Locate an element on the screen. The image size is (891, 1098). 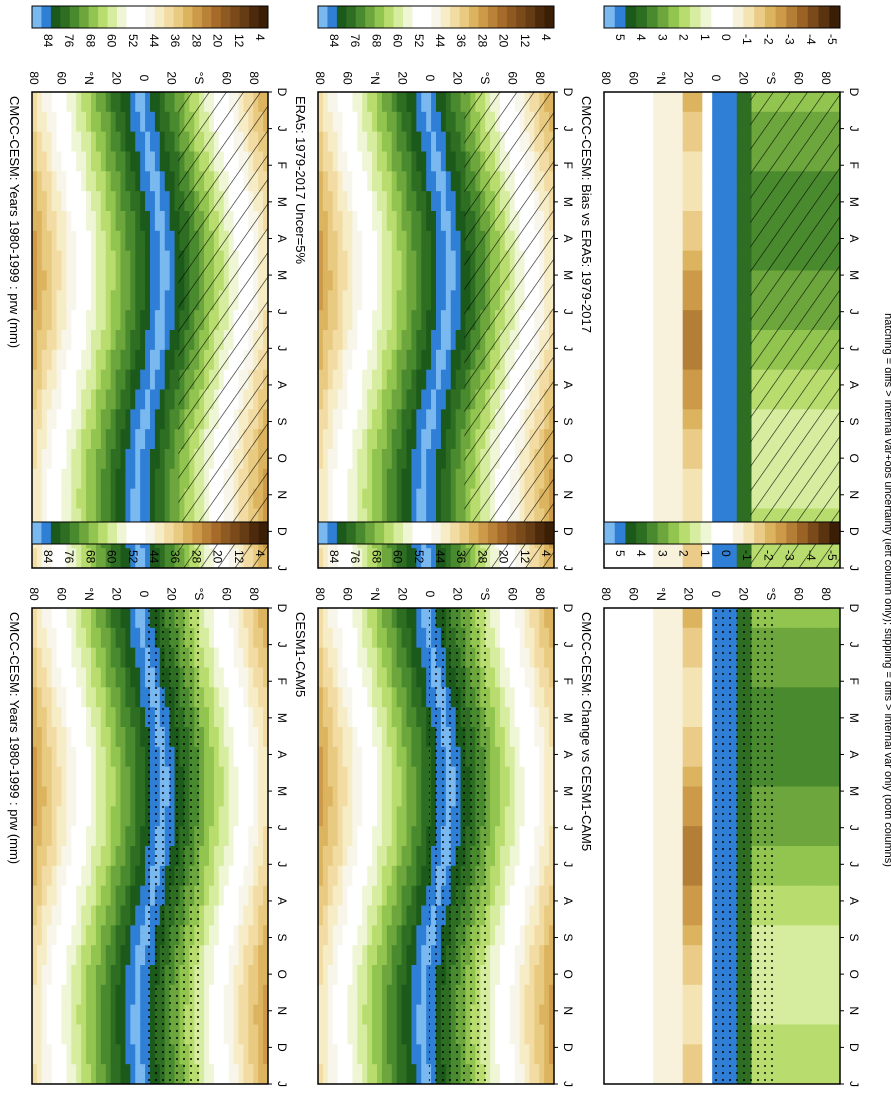
month-tick-label: F is located at coordinates (854, 165).